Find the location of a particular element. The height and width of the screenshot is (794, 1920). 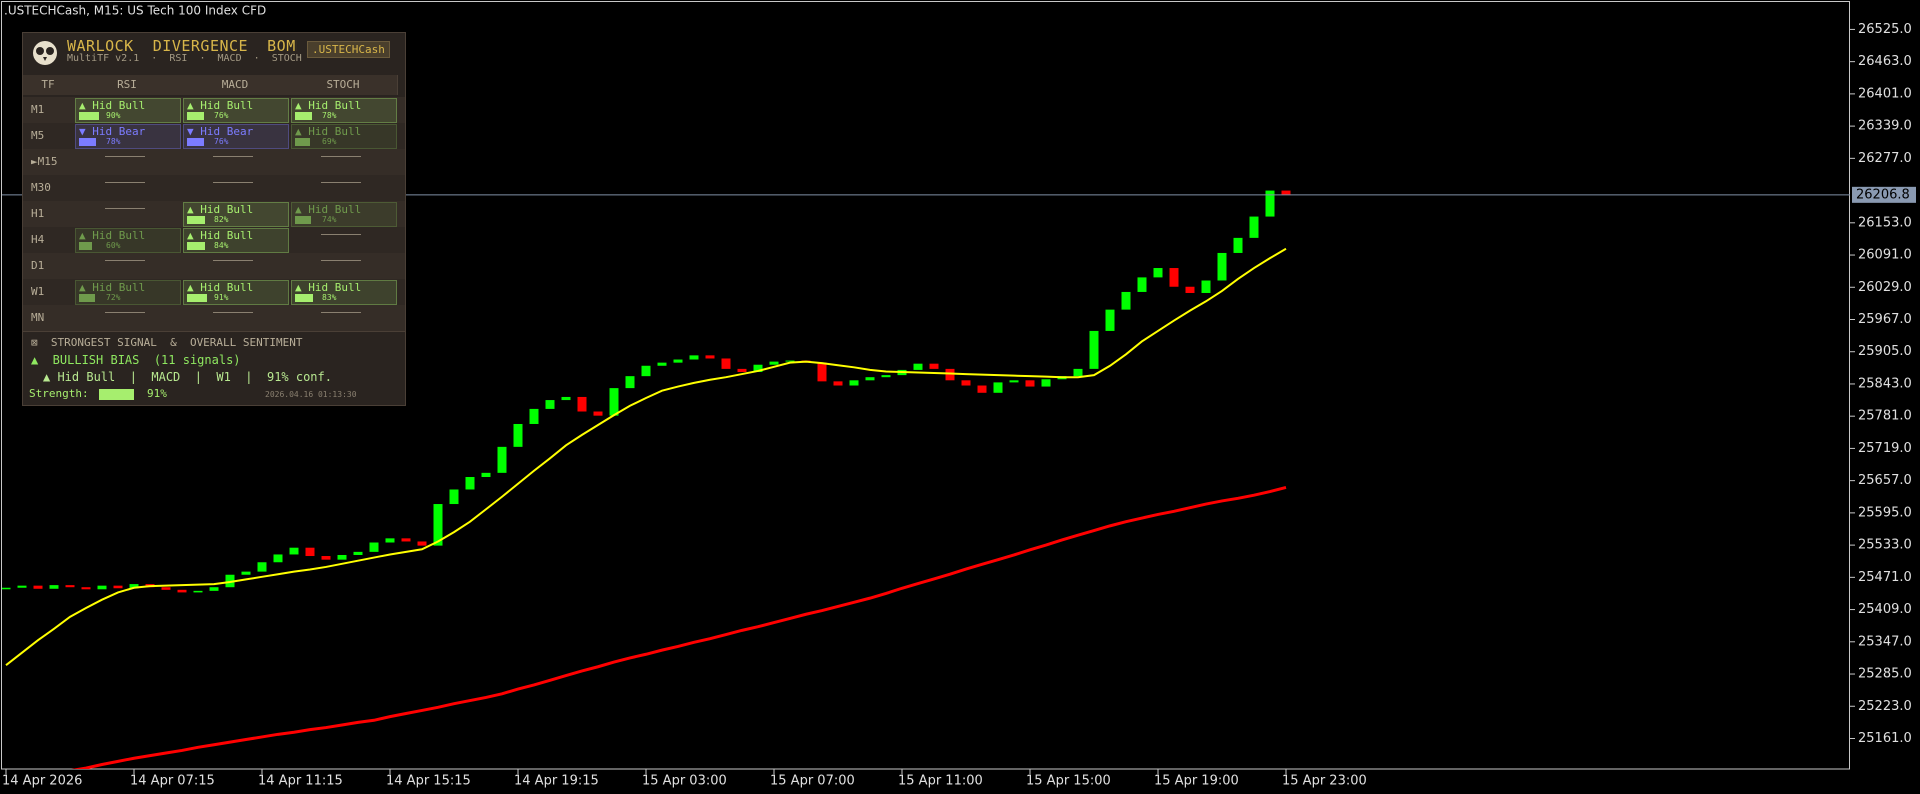

strength-label: 91% is located at coordinates (221, 297).